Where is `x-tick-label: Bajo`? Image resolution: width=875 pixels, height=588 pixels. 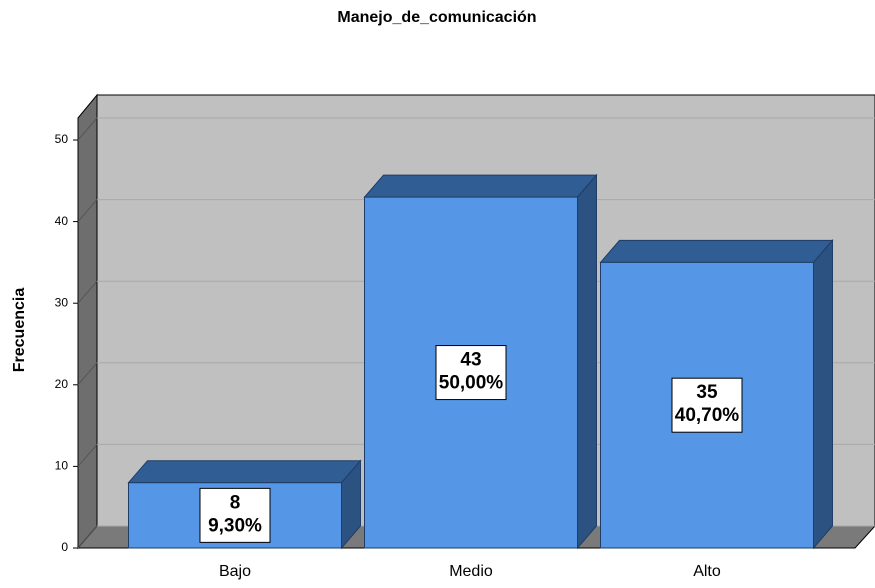
x-tick-label: Bajo is located at coordinates (235, 571).